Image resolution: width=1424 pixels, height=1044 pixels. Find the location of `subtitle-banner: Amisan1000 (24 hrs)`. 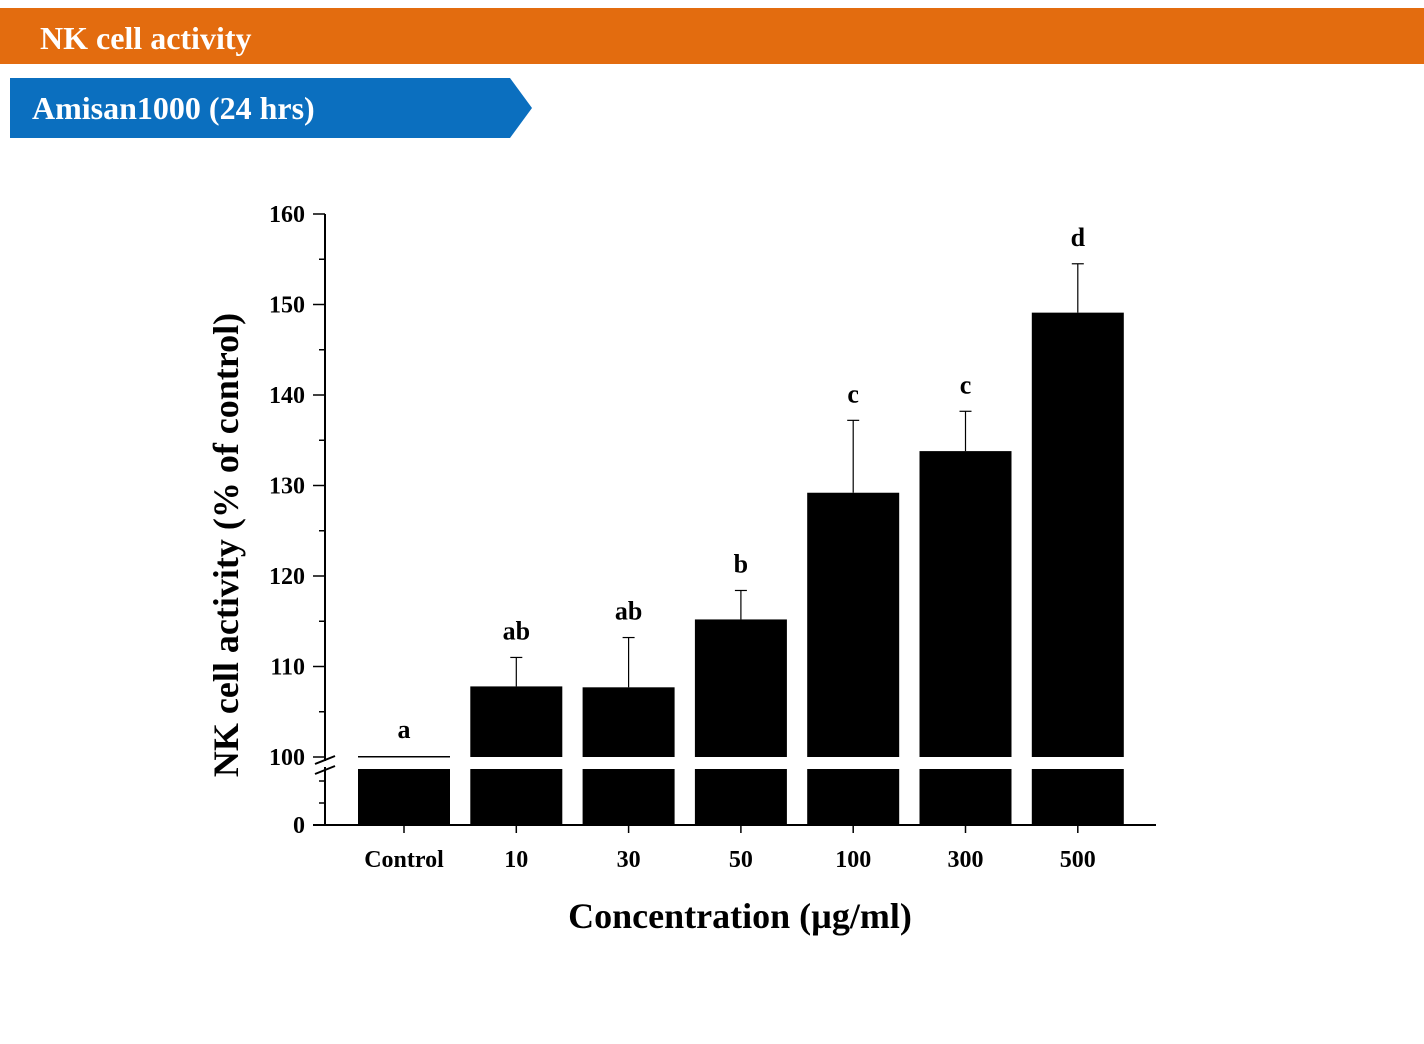

subtitle-banner: Amisan1000 (24 hrs) is located at coordinates (271, 108).